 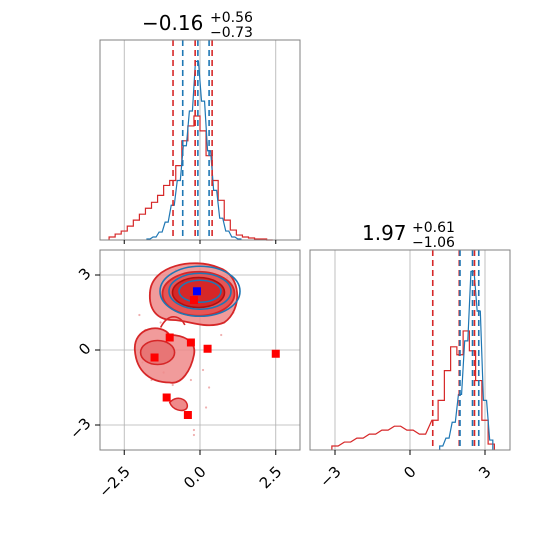 I want to click on p2-x-tick-label-0: −2.5, so click(x=114, y=482).